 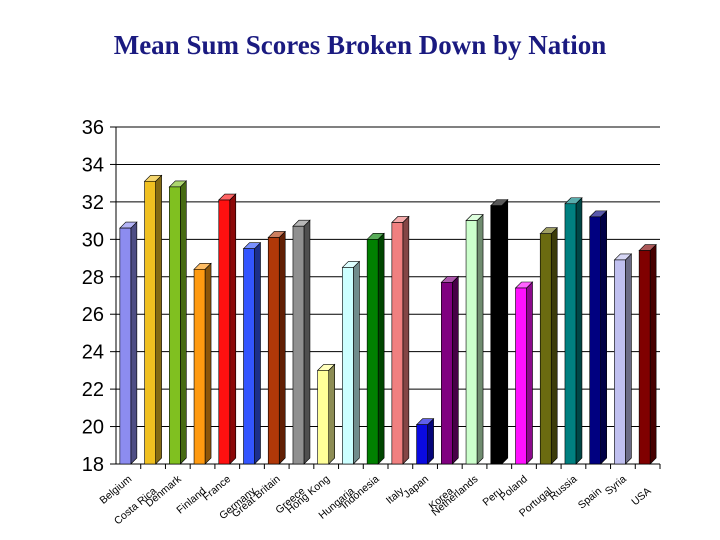 I want to click on category-label: Spain, so click(x=590, y=498).